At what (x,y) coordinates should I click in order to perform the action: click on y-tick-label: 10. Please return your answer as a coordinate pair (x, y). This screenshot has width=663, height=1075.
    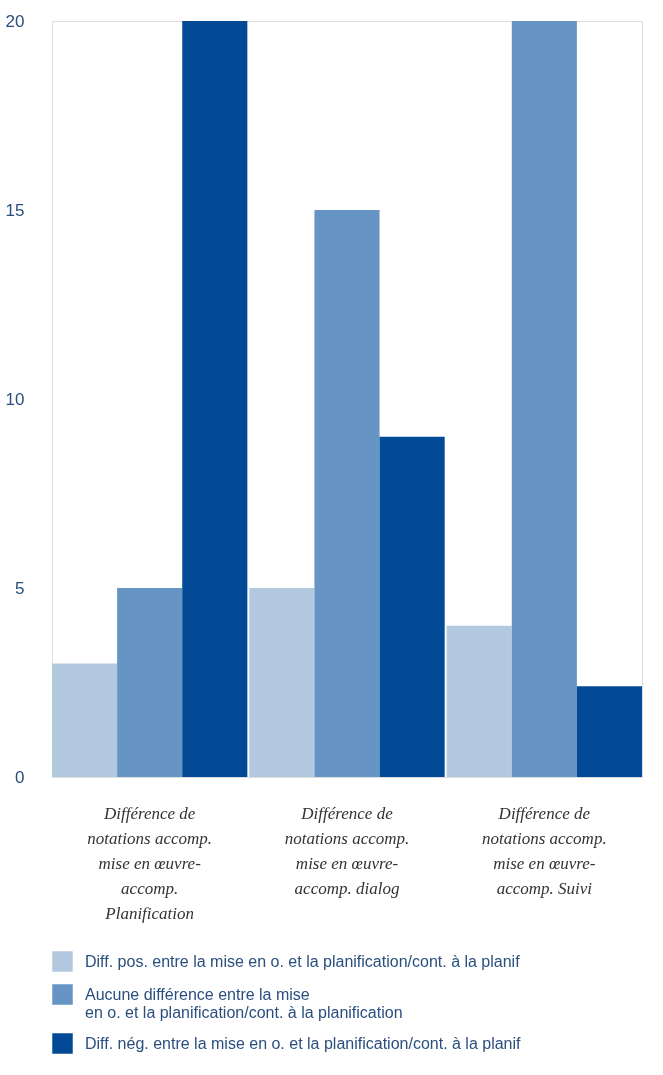
    Looking at the image, I should click on (15, 399).